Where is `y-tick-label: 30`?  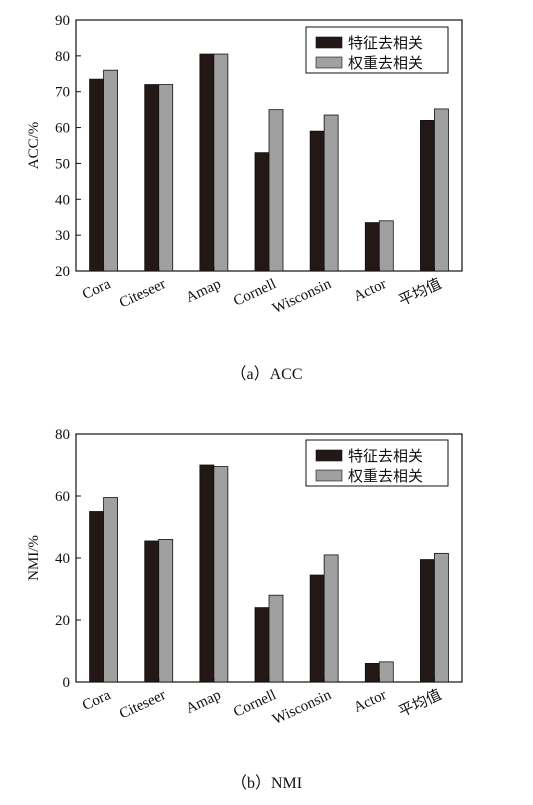 y-tick-label: 30 is located at coordinates (62, 236).